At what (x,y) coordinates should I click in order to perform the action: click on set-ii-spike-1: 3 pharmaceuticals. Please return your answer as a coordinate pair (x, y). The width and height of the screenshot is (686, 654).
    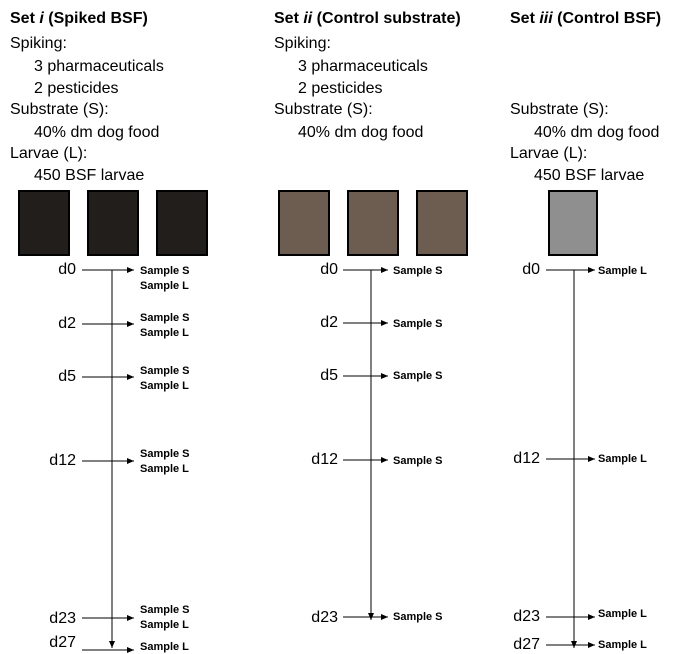
    Looking at the image, I should click on (363, 66).